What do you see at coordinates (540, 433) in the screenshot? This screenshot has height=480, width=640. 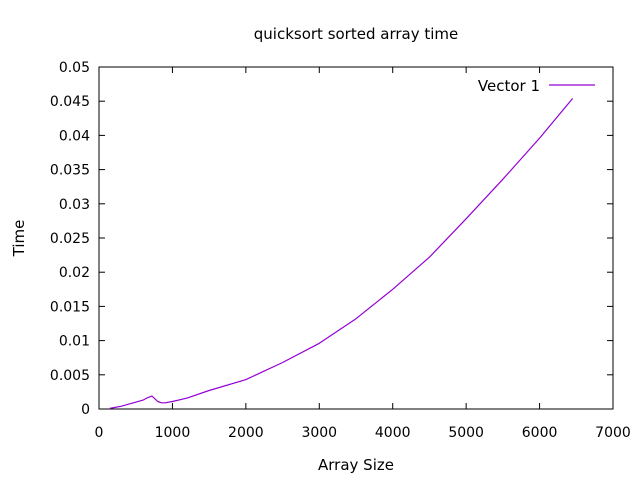 I see `x-tick-label: 6000` at bounding box center [540, 433].